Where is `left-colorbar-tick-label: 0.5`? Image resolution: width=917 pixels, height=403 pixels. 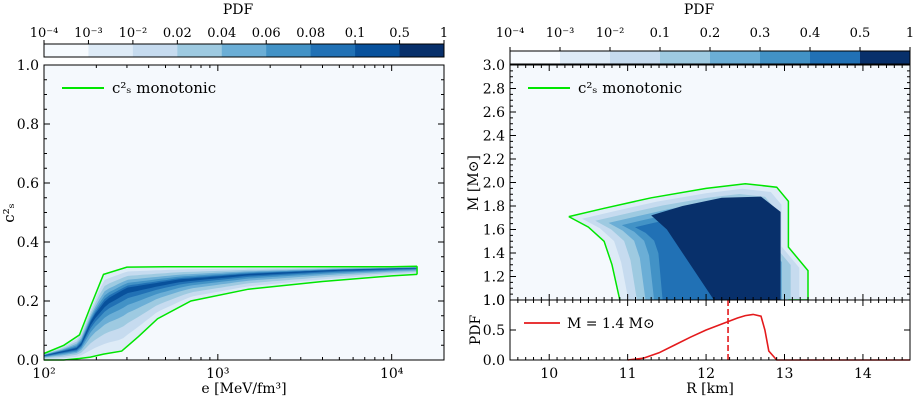 left-colorbar-tick-label: 0.5 is located at coordinates (399, 33).